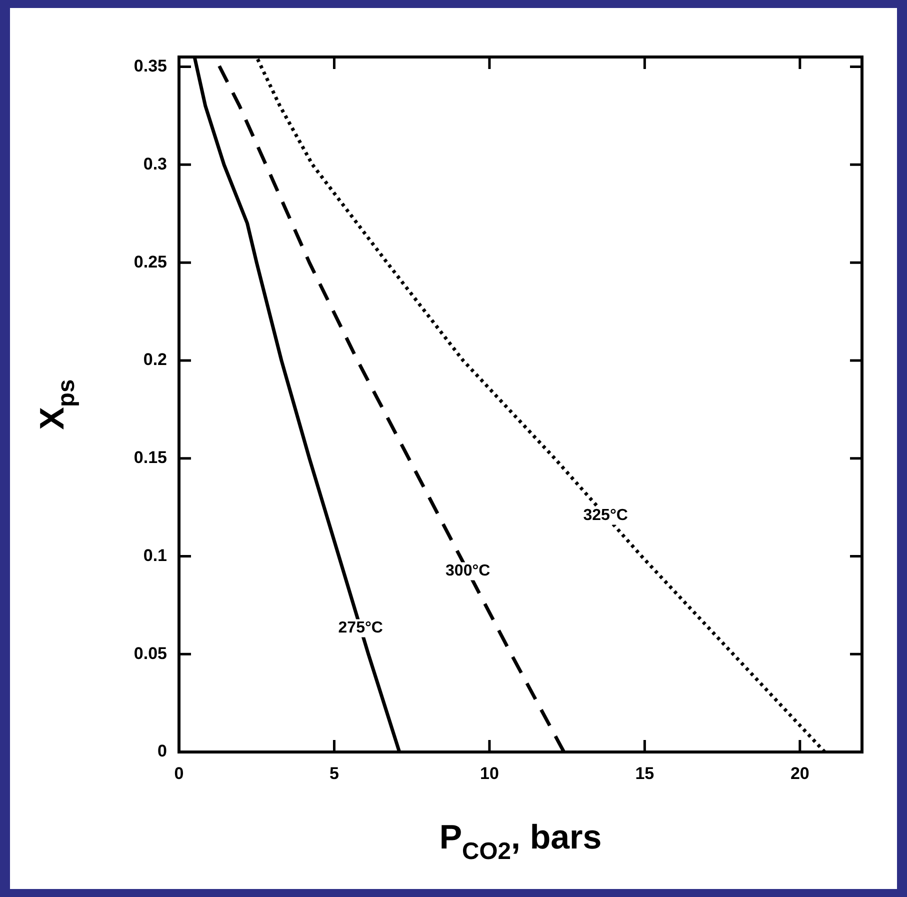  What do you see at coordinates (155, 555) in the screenshot?
I see `y-tick-label: 0.1` at bounding box center [155, 555].